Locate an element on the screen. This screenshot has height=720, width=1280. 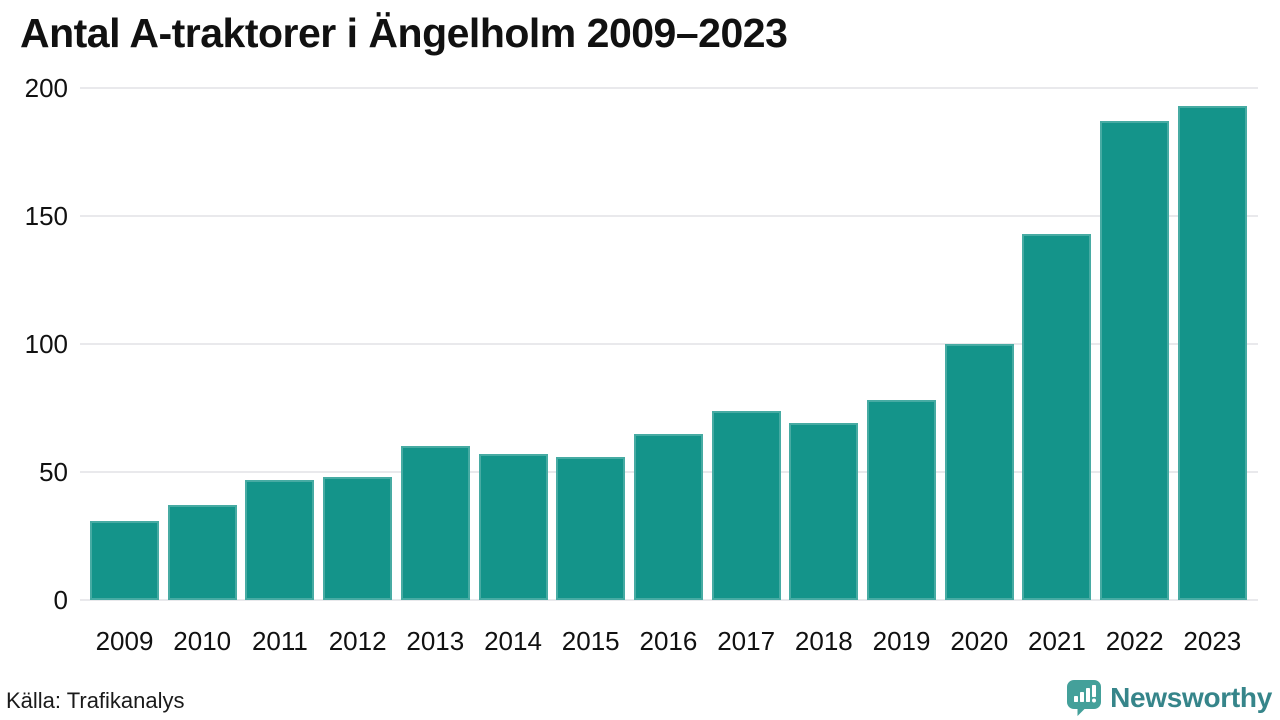
newsworthy-wordmark: Newsworthy is located at coordinates (1191, 697).